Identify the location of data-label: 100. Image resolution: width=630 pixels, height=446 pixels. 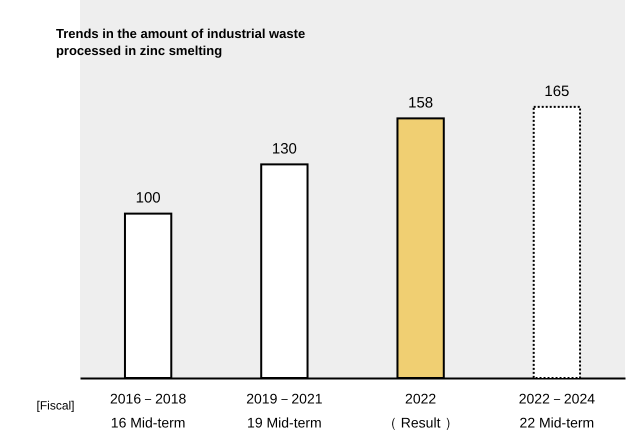
(148, 198).